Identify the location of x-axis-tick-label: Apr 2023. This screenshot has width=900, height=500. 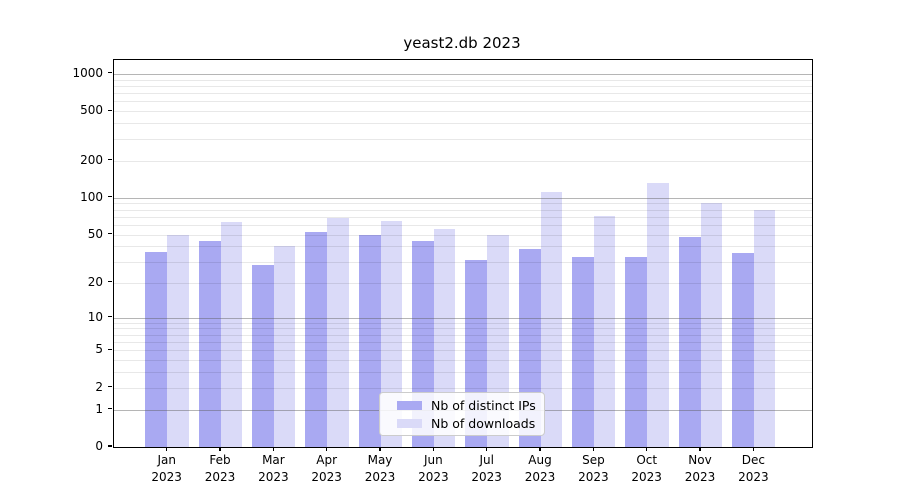
(326, 468).